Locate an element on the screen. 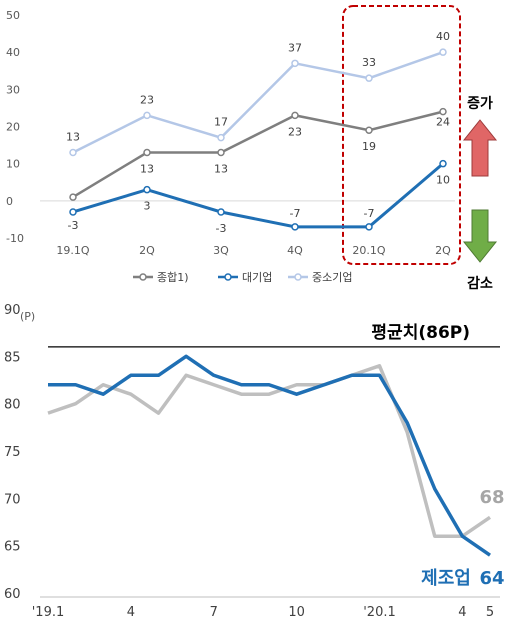 Image resolution: width=505 pixels, height=626 pixels. average-label: 평균치(86P) is located at coordinates (420, 333).